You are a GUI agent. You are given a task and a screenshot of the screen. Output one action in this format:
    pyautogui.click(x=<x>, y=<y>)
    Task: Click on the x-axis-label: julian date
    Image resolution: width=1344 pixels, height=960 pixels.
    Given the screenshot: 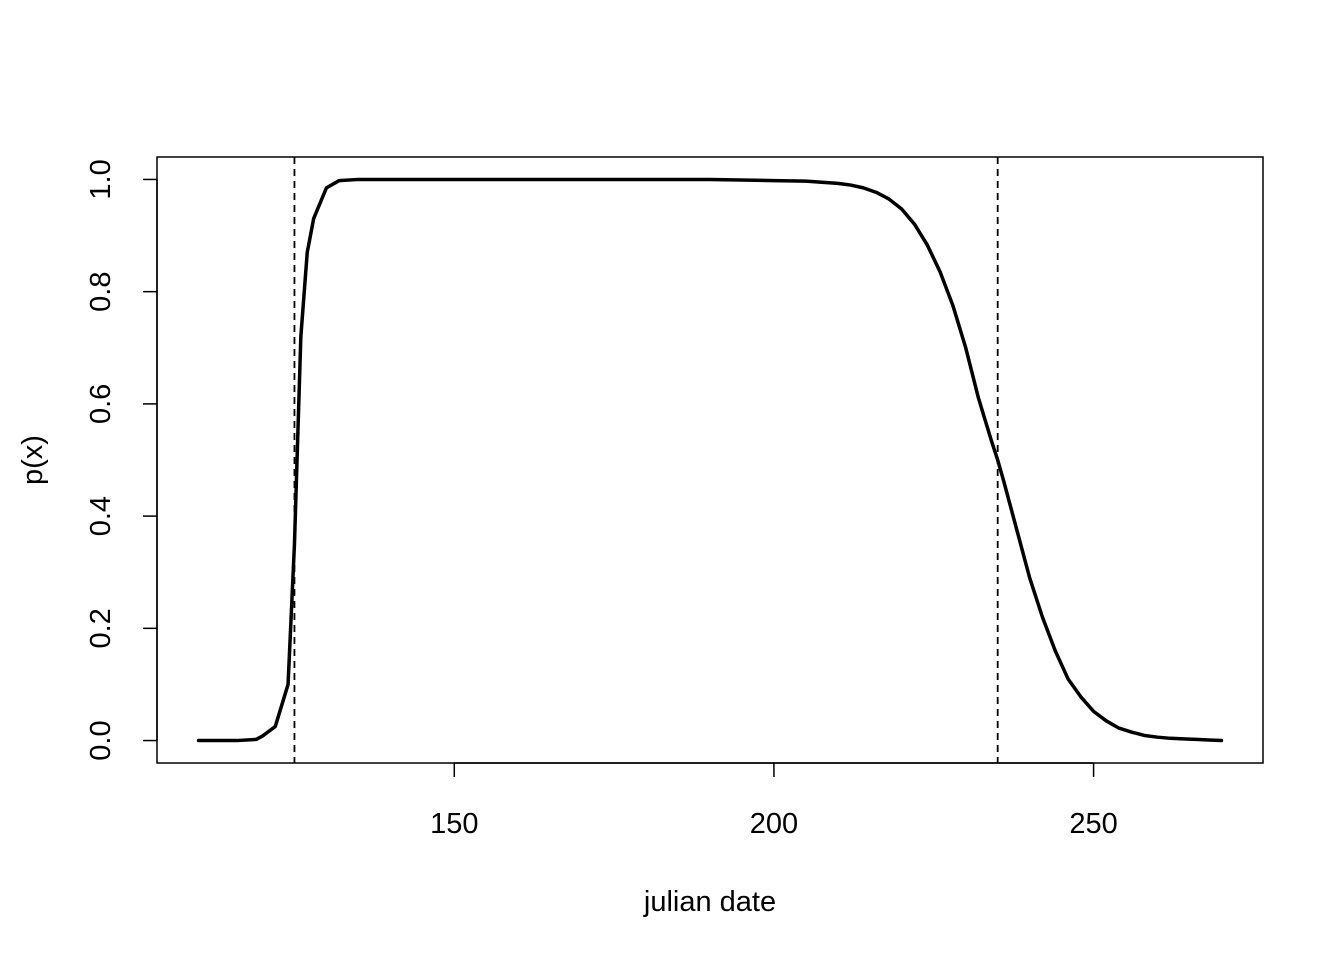 What is the action you would take?
    pyautogui.click(x=709, y=902)
    